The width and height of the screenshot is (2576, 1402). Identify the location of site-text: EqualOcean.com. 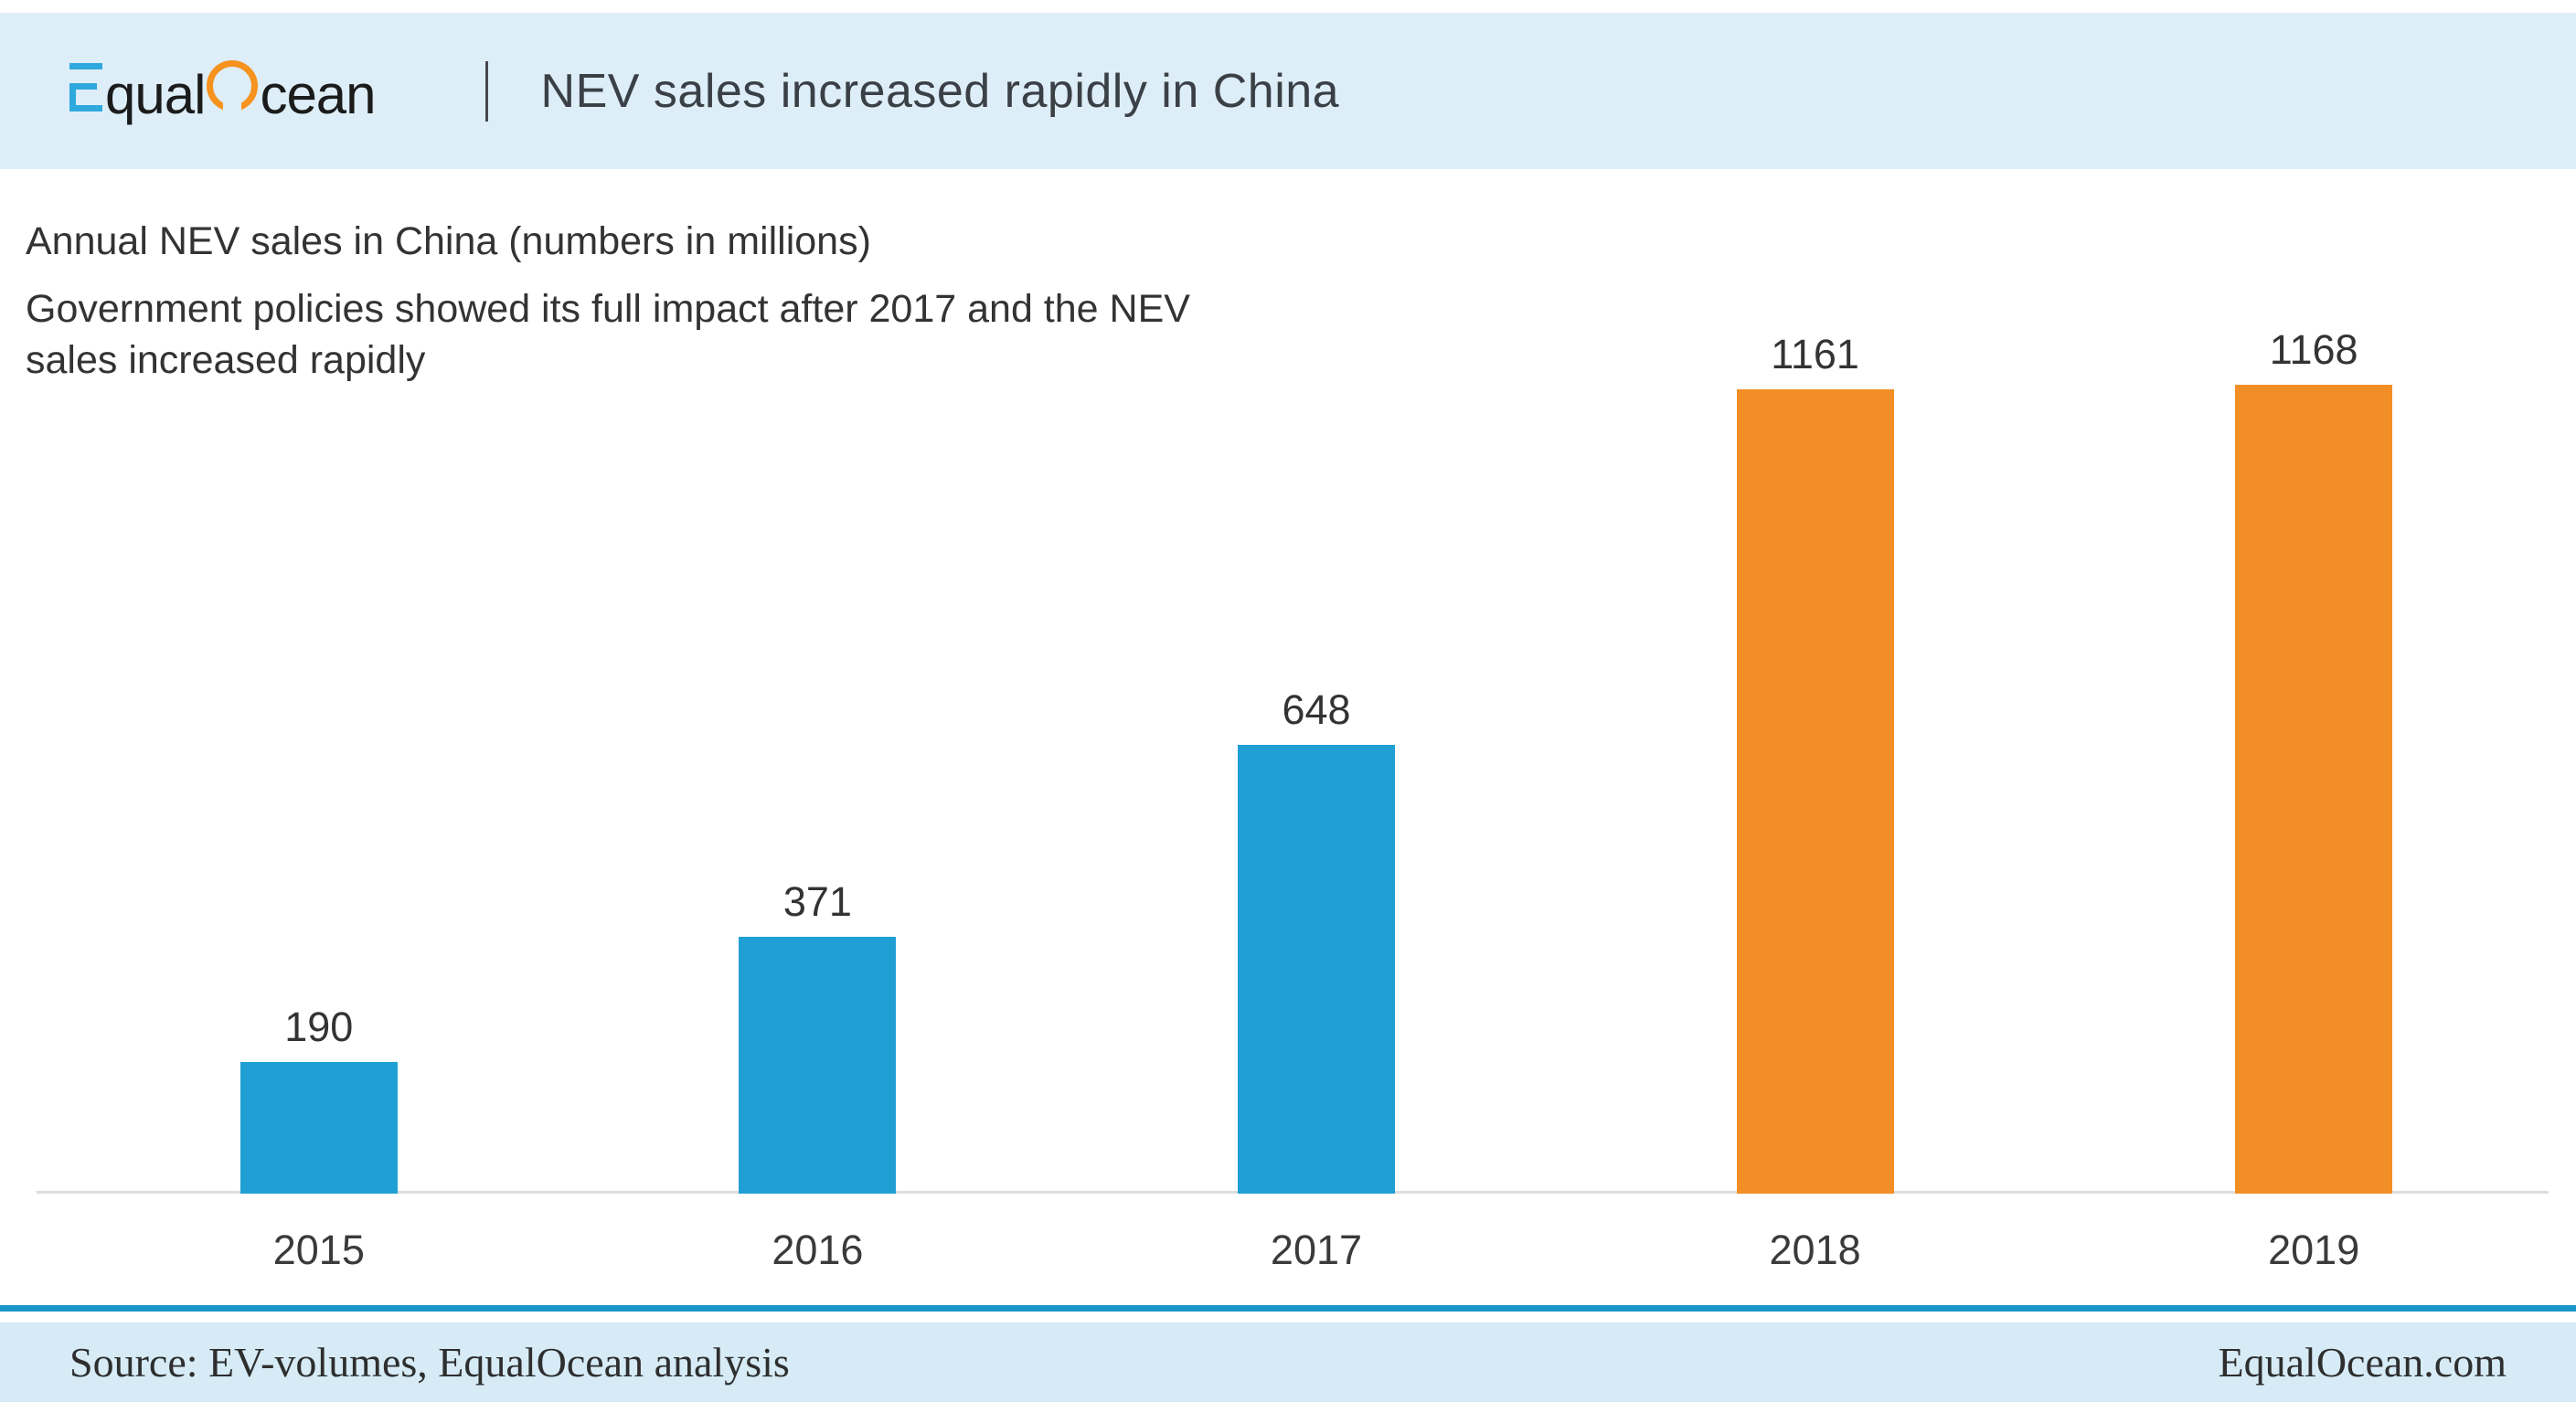
(2362, 1362).